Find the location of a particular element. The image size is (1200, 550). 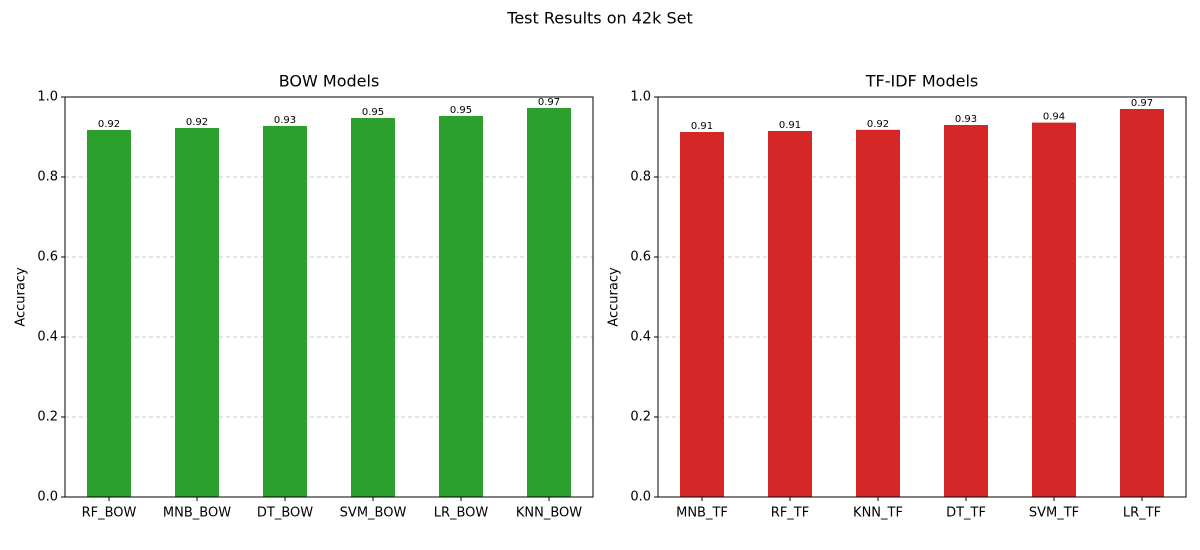

x-tick-label: SVM_TF is located at coordinates (1054, 513).